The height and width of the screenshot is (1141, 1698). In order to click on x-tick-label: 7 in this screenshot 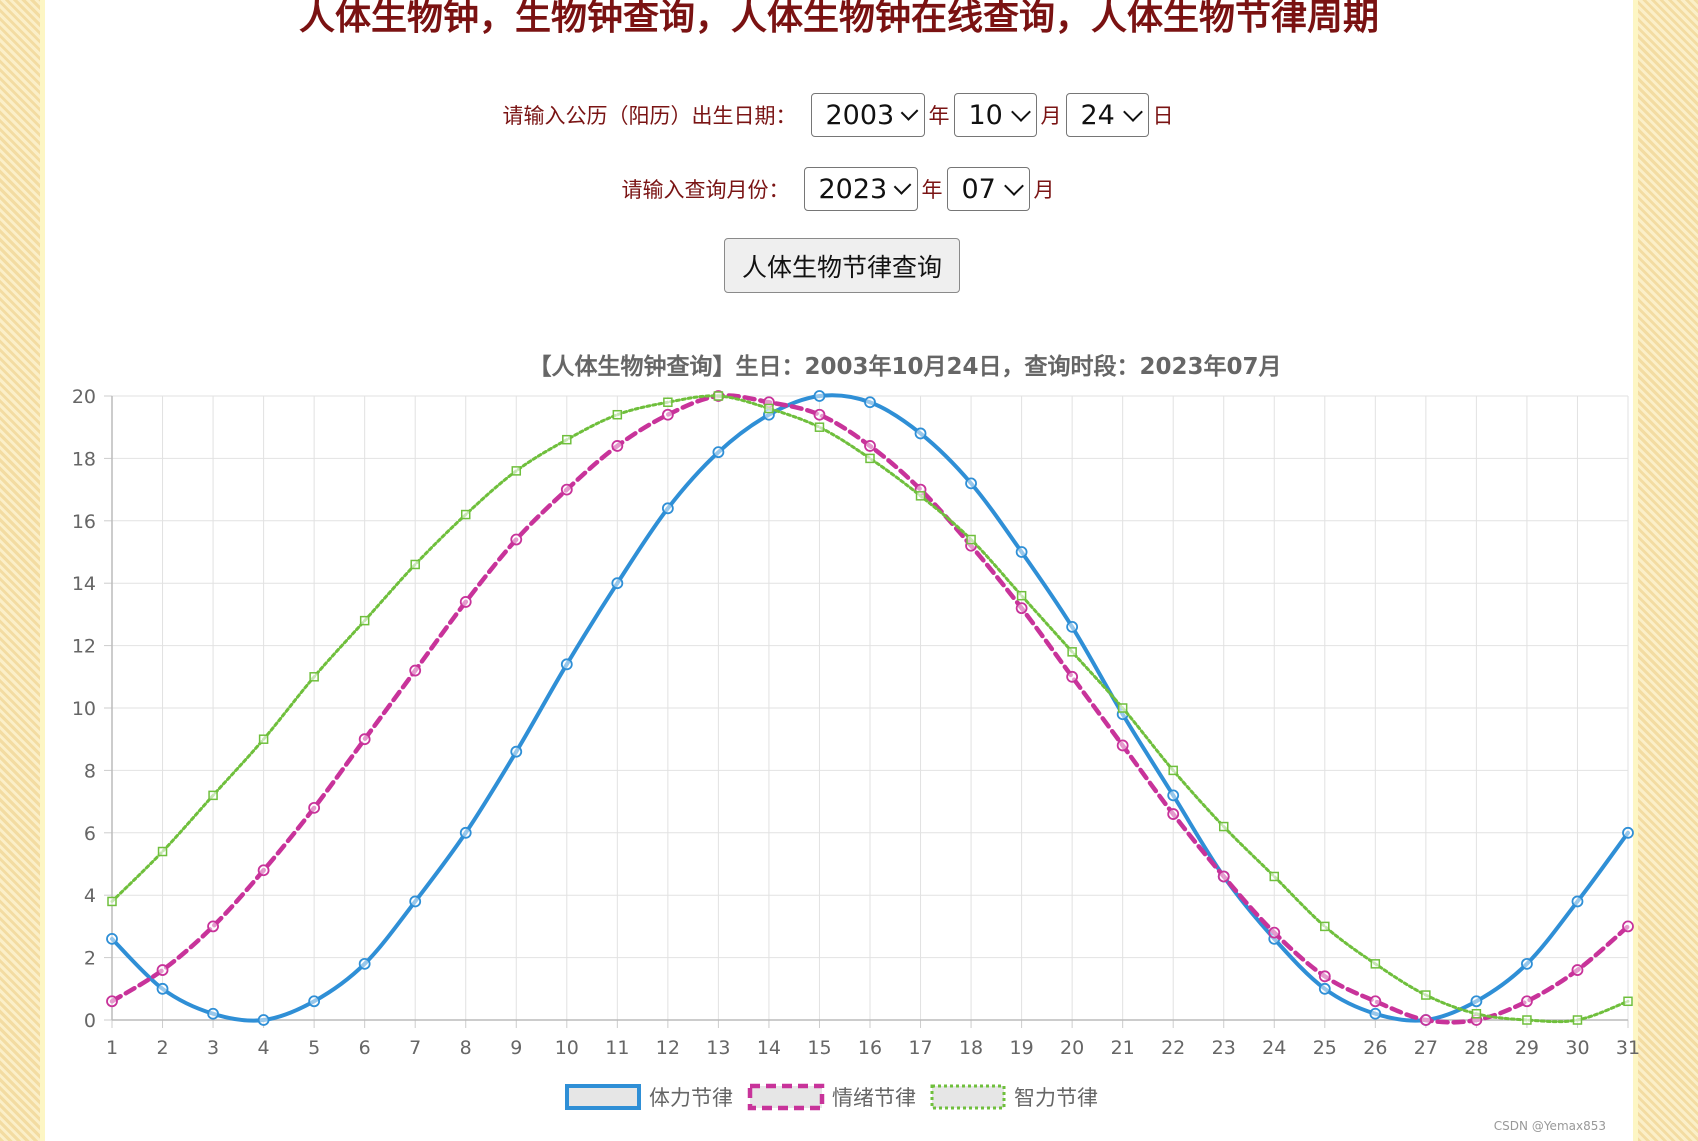, I will do `click(415, 1048)`.